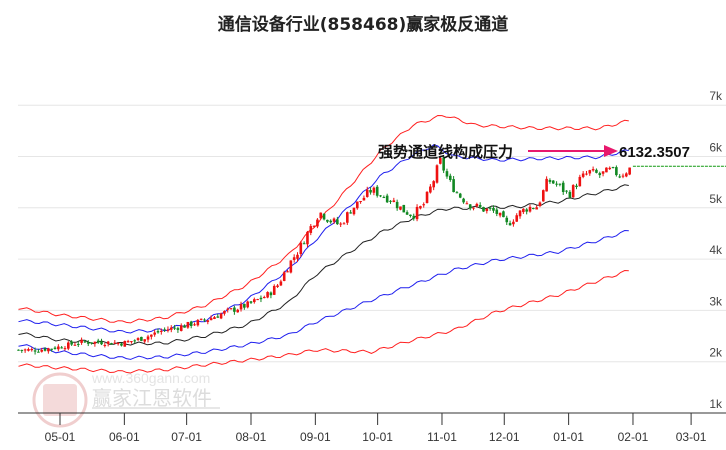  Describe the element at coordinates (315, 437) in the screenshot. I see `x-tick-label: 09-01` at that location.